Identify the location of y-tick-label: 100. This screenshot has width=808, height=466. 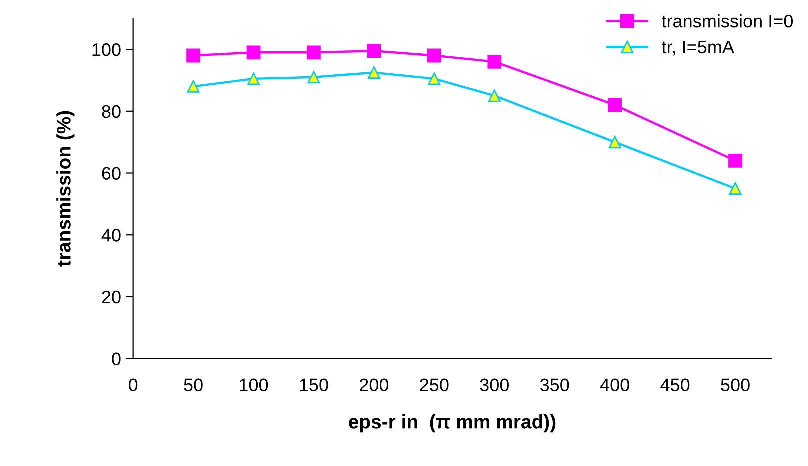
(106, 50).